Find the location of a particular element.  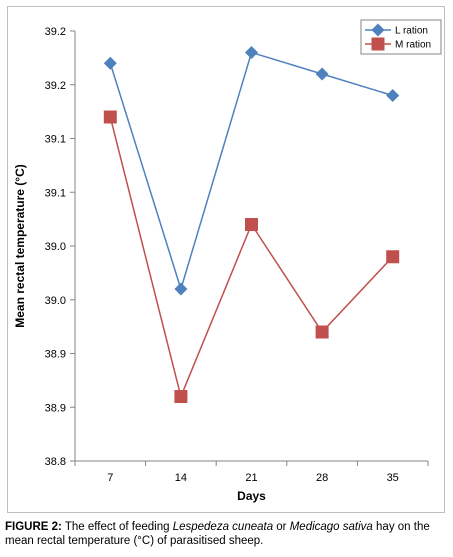

caption-label: FIGURE 2: is located at coordinates (33, 527).